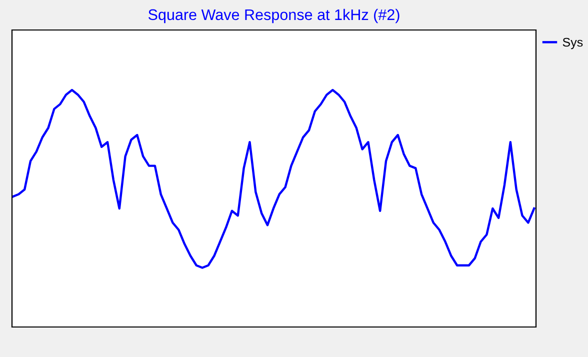 The image size is (588, 357). What do you see at coordinates (572, 44) in the screenshot?
I see `legend-label: Sys` at bounding box center [572, 44].